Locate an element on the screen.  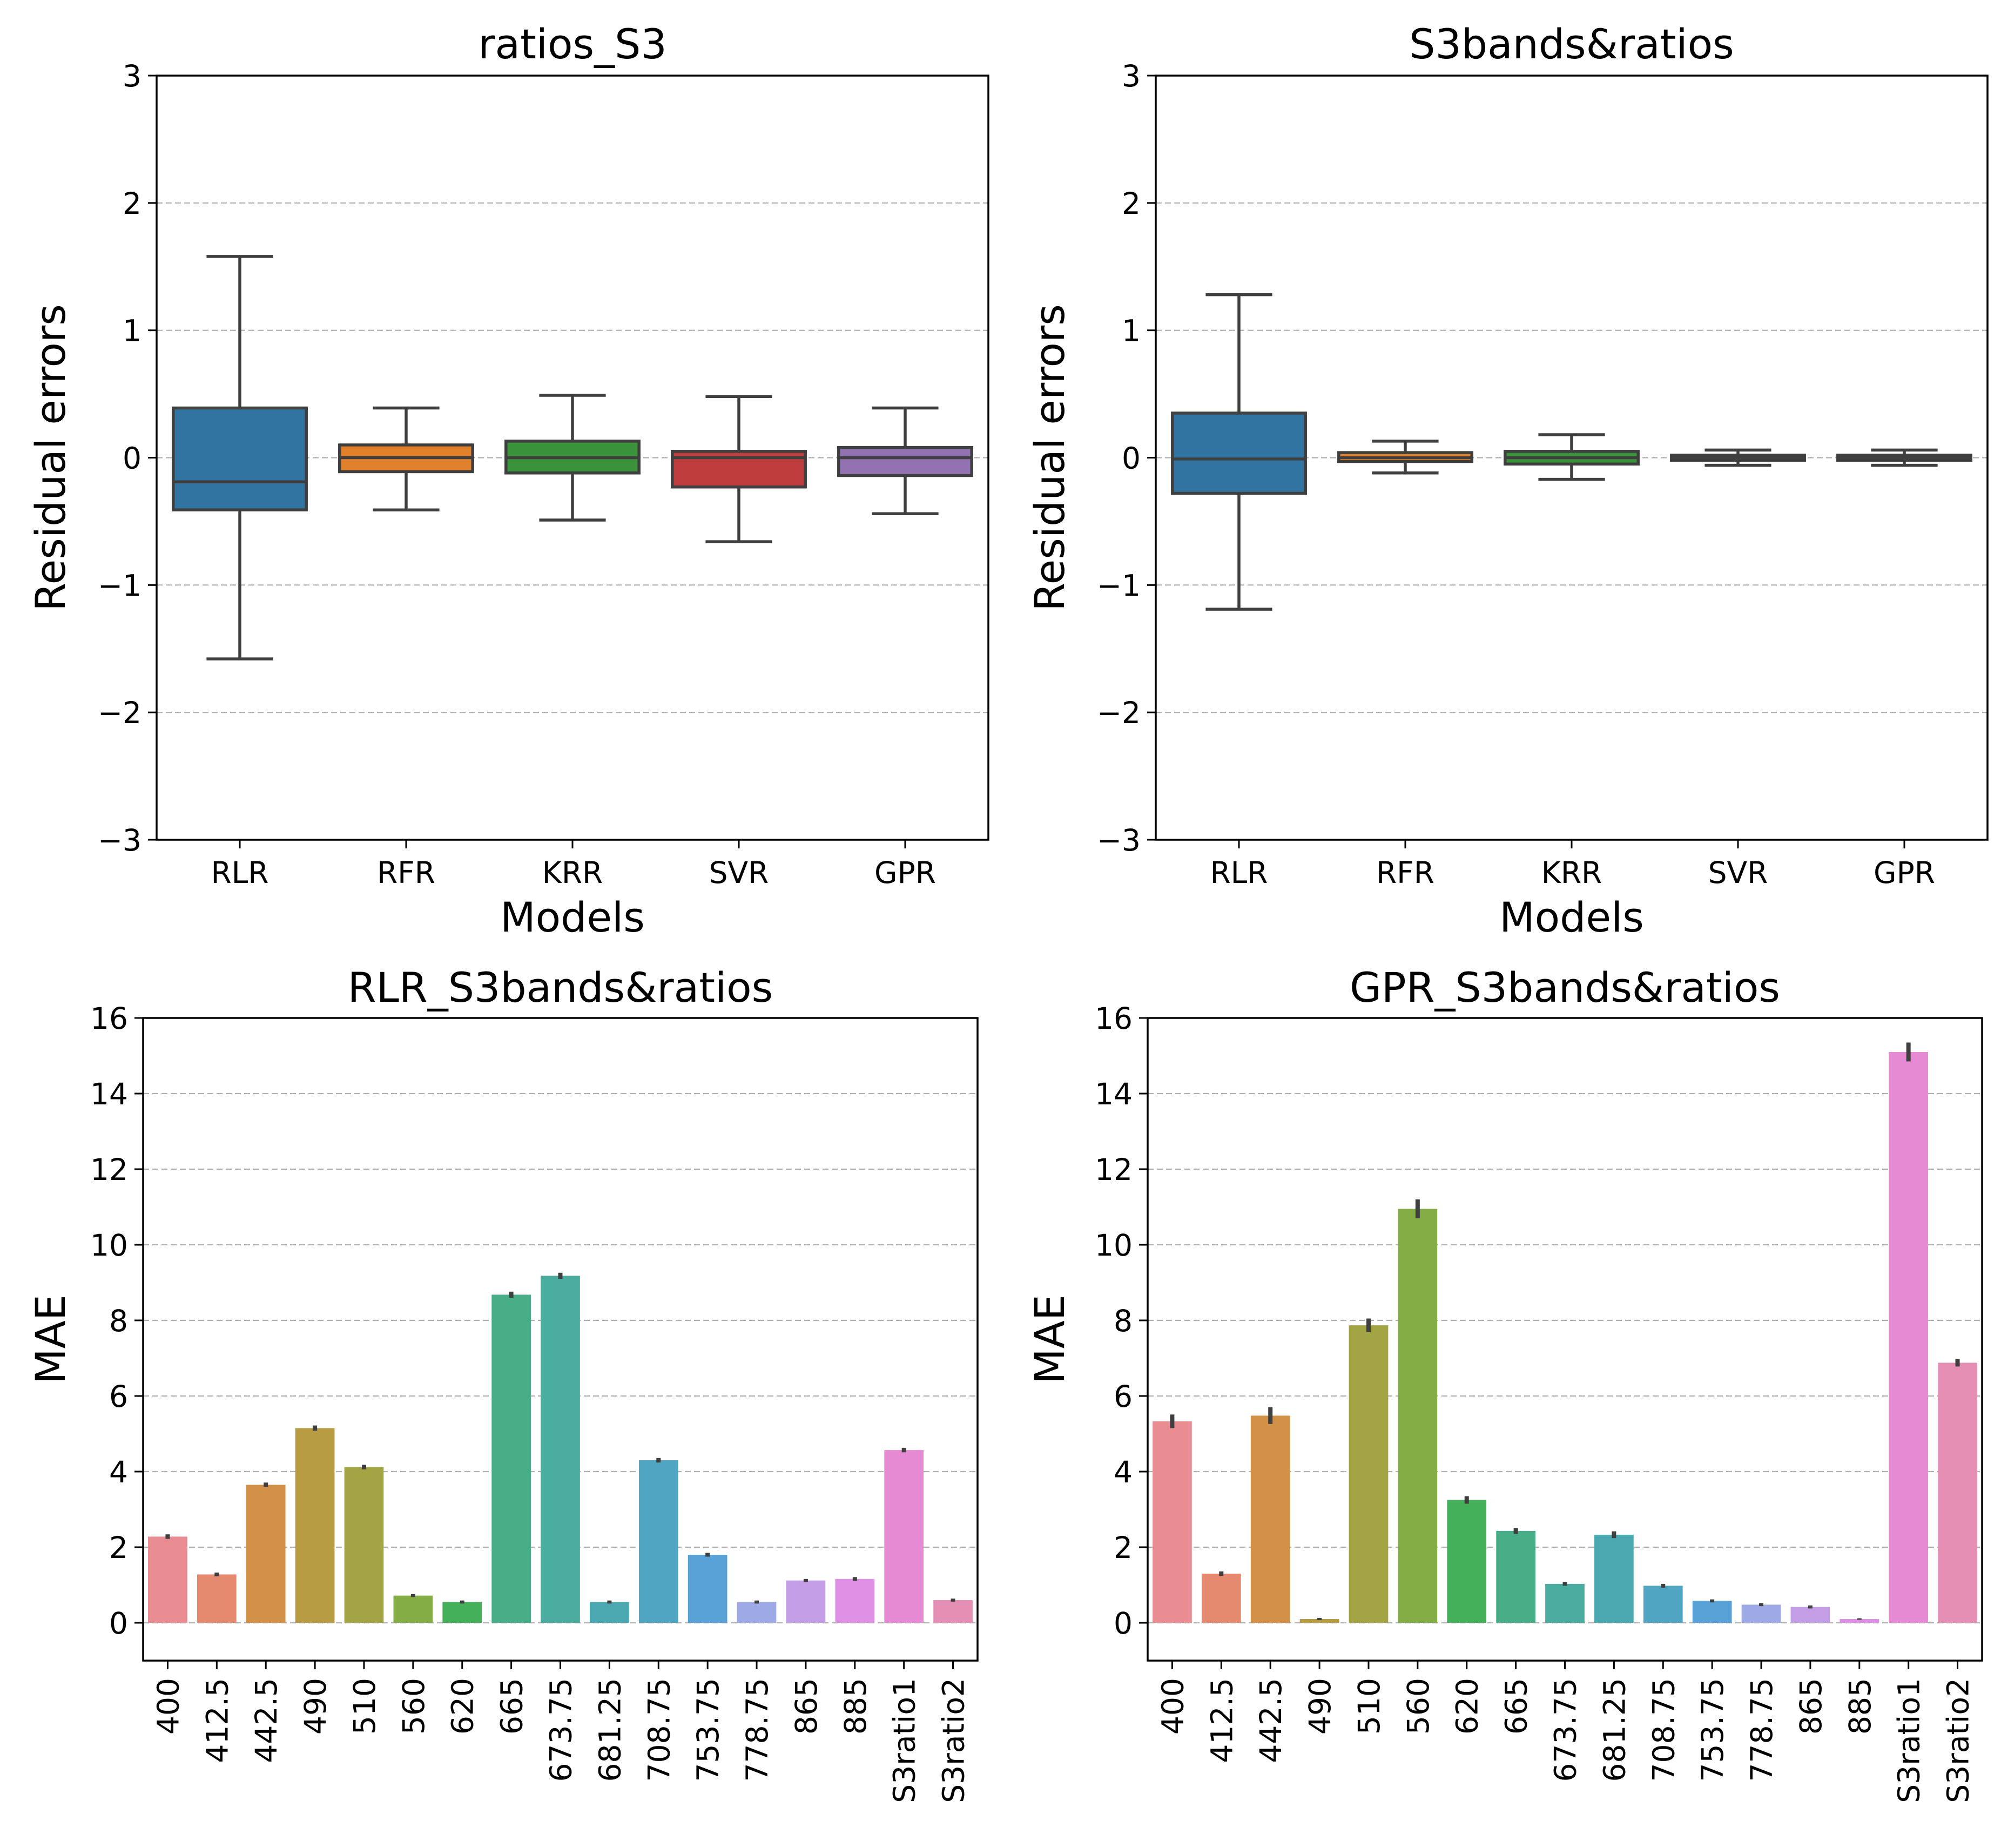
box-gpr is located at coordinates (1904, 458).